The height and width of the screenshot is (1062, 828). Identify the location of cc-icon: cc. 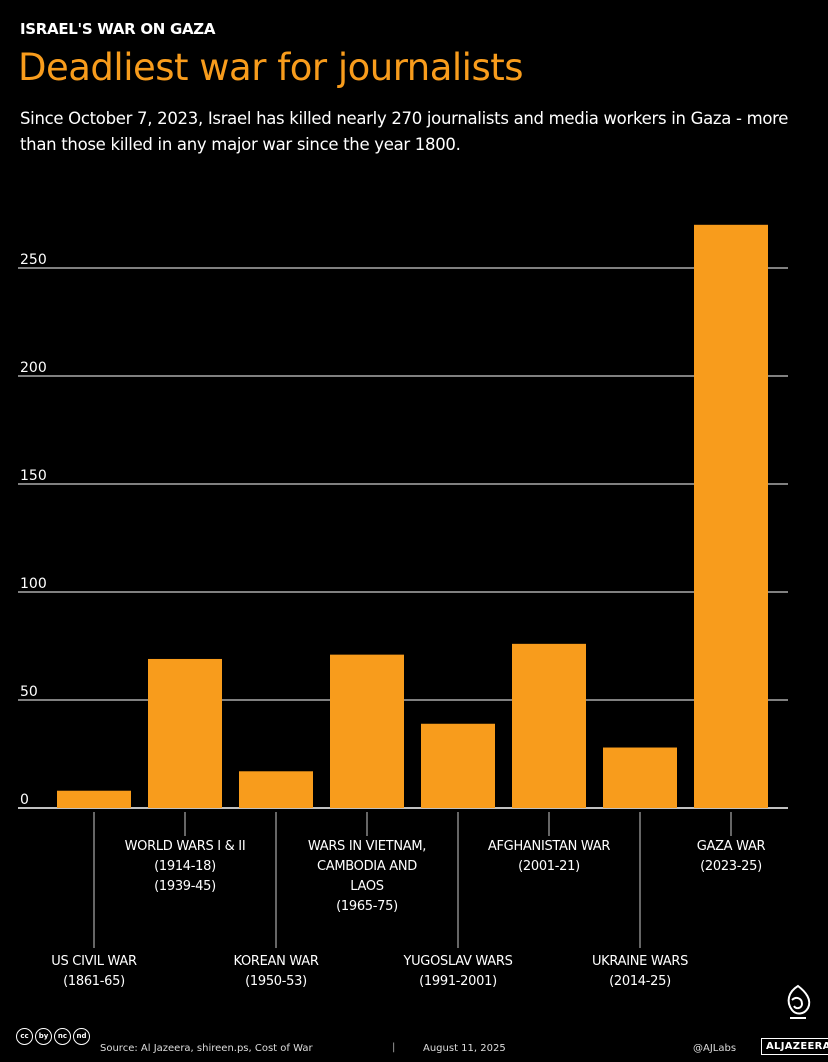
(24, 1036).